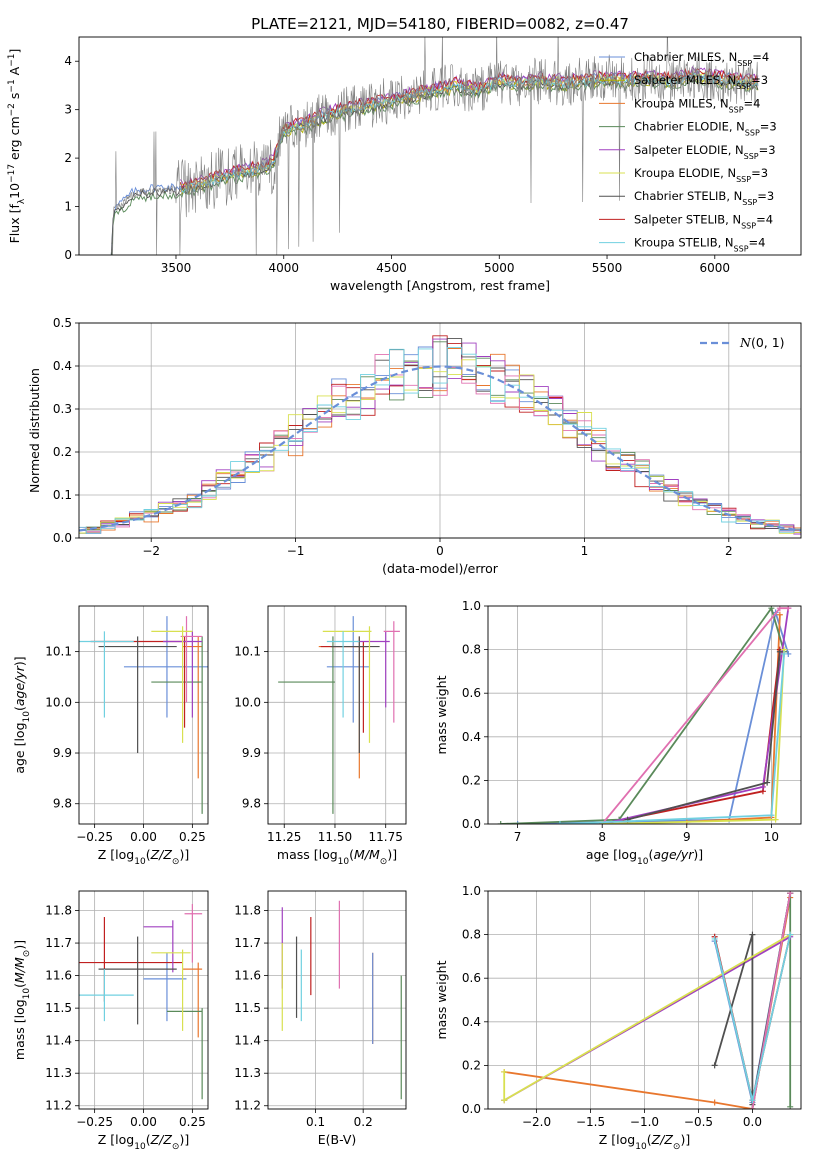  I want to click on residuals-xlabel: (data-model)/error, so click(440, 568).